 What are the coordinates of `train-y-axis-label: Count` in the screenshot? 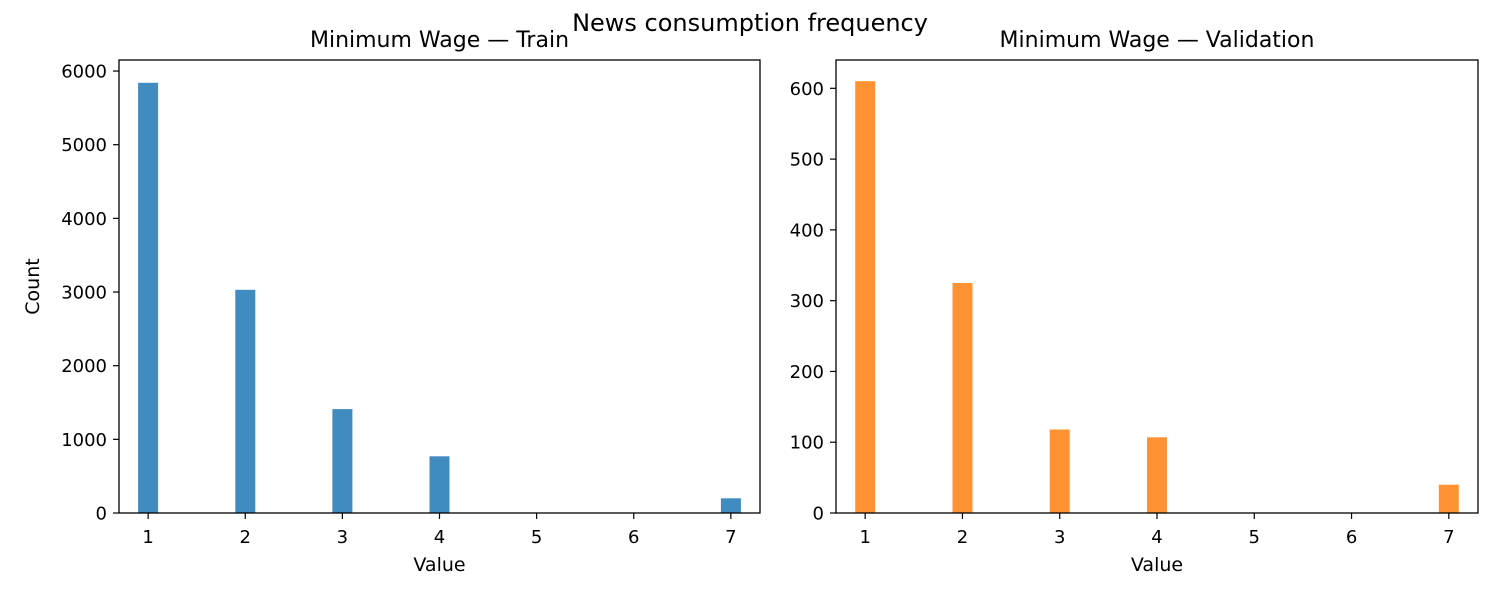 It's located at (33, 286).